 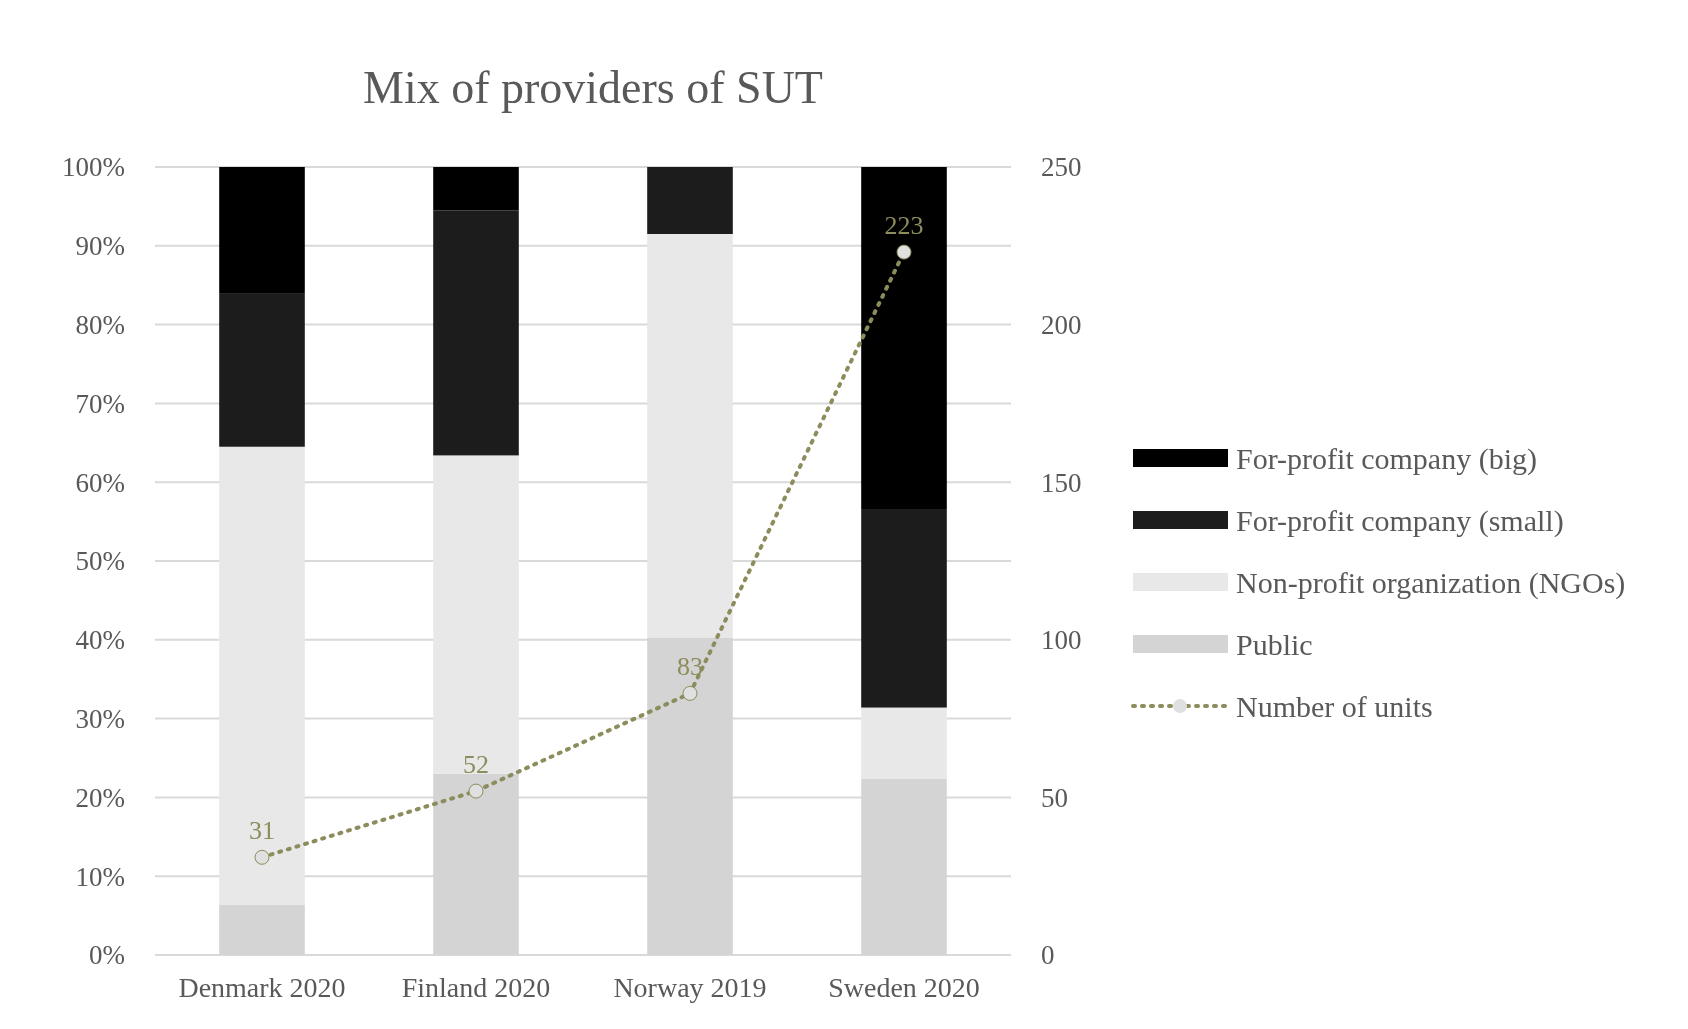 What do you see at coordinates (1061, 640) in the screenshot?
I see `y2-tick-label: 100` at bounding box center [1061, 640].